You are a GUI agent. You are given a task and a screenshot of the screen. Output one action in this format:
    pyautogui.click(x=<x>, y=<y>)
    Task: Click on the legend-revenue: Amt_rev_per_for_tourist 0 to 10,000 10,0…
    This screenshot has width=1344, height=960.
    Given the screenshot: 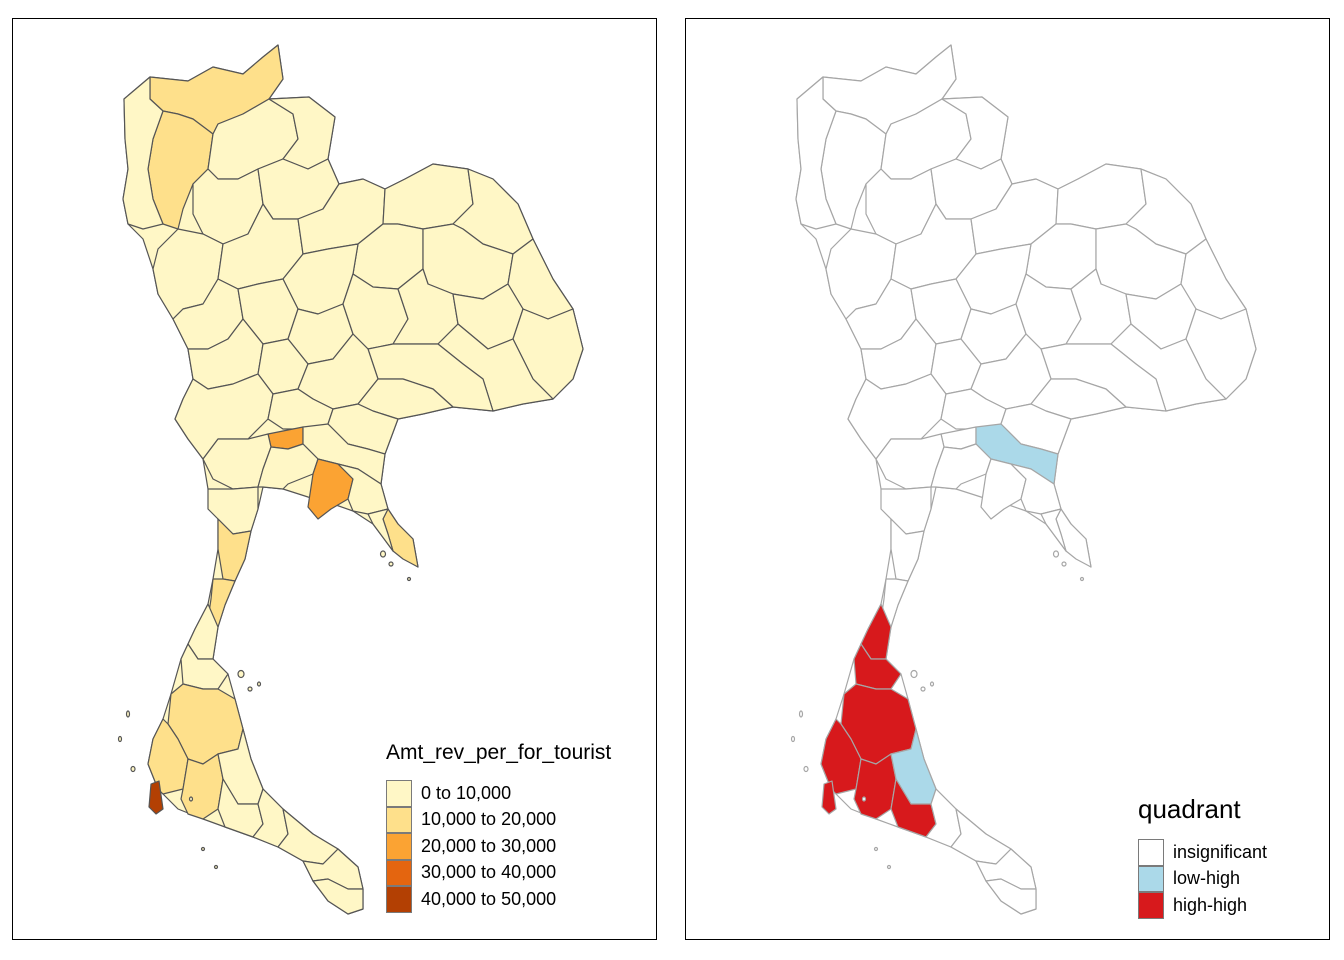 What is the action you would take?
    pyautogui.click(x=498, y=827)
    